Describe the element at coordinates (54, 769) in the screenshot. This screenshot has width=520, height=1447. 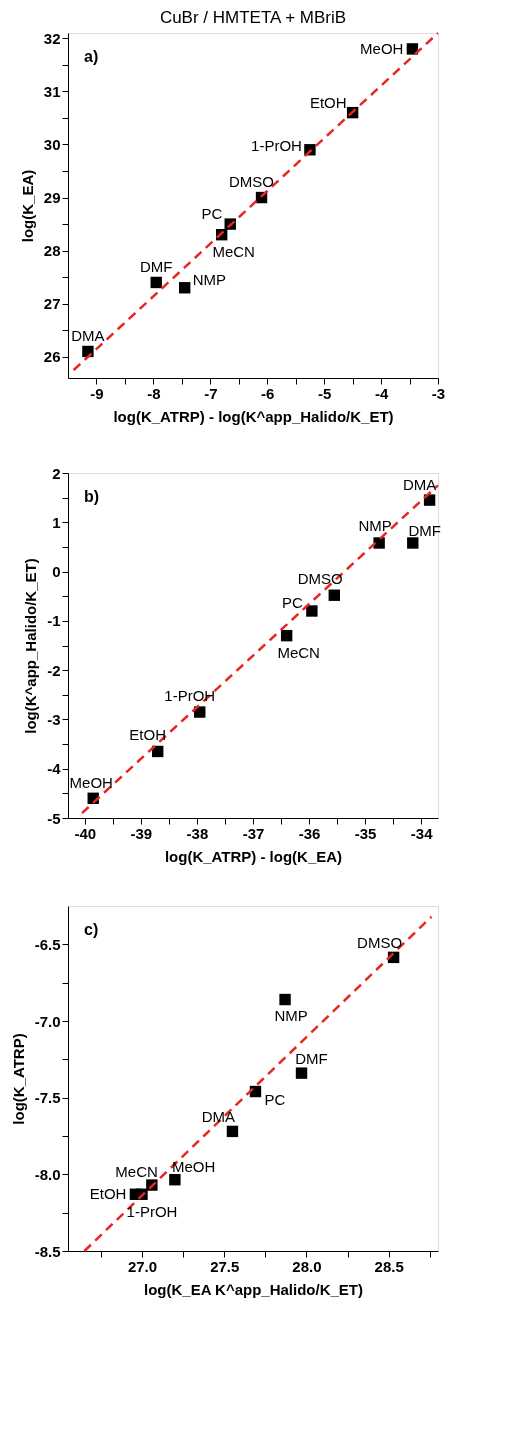
I see `y-tick-label: -4` at that location.